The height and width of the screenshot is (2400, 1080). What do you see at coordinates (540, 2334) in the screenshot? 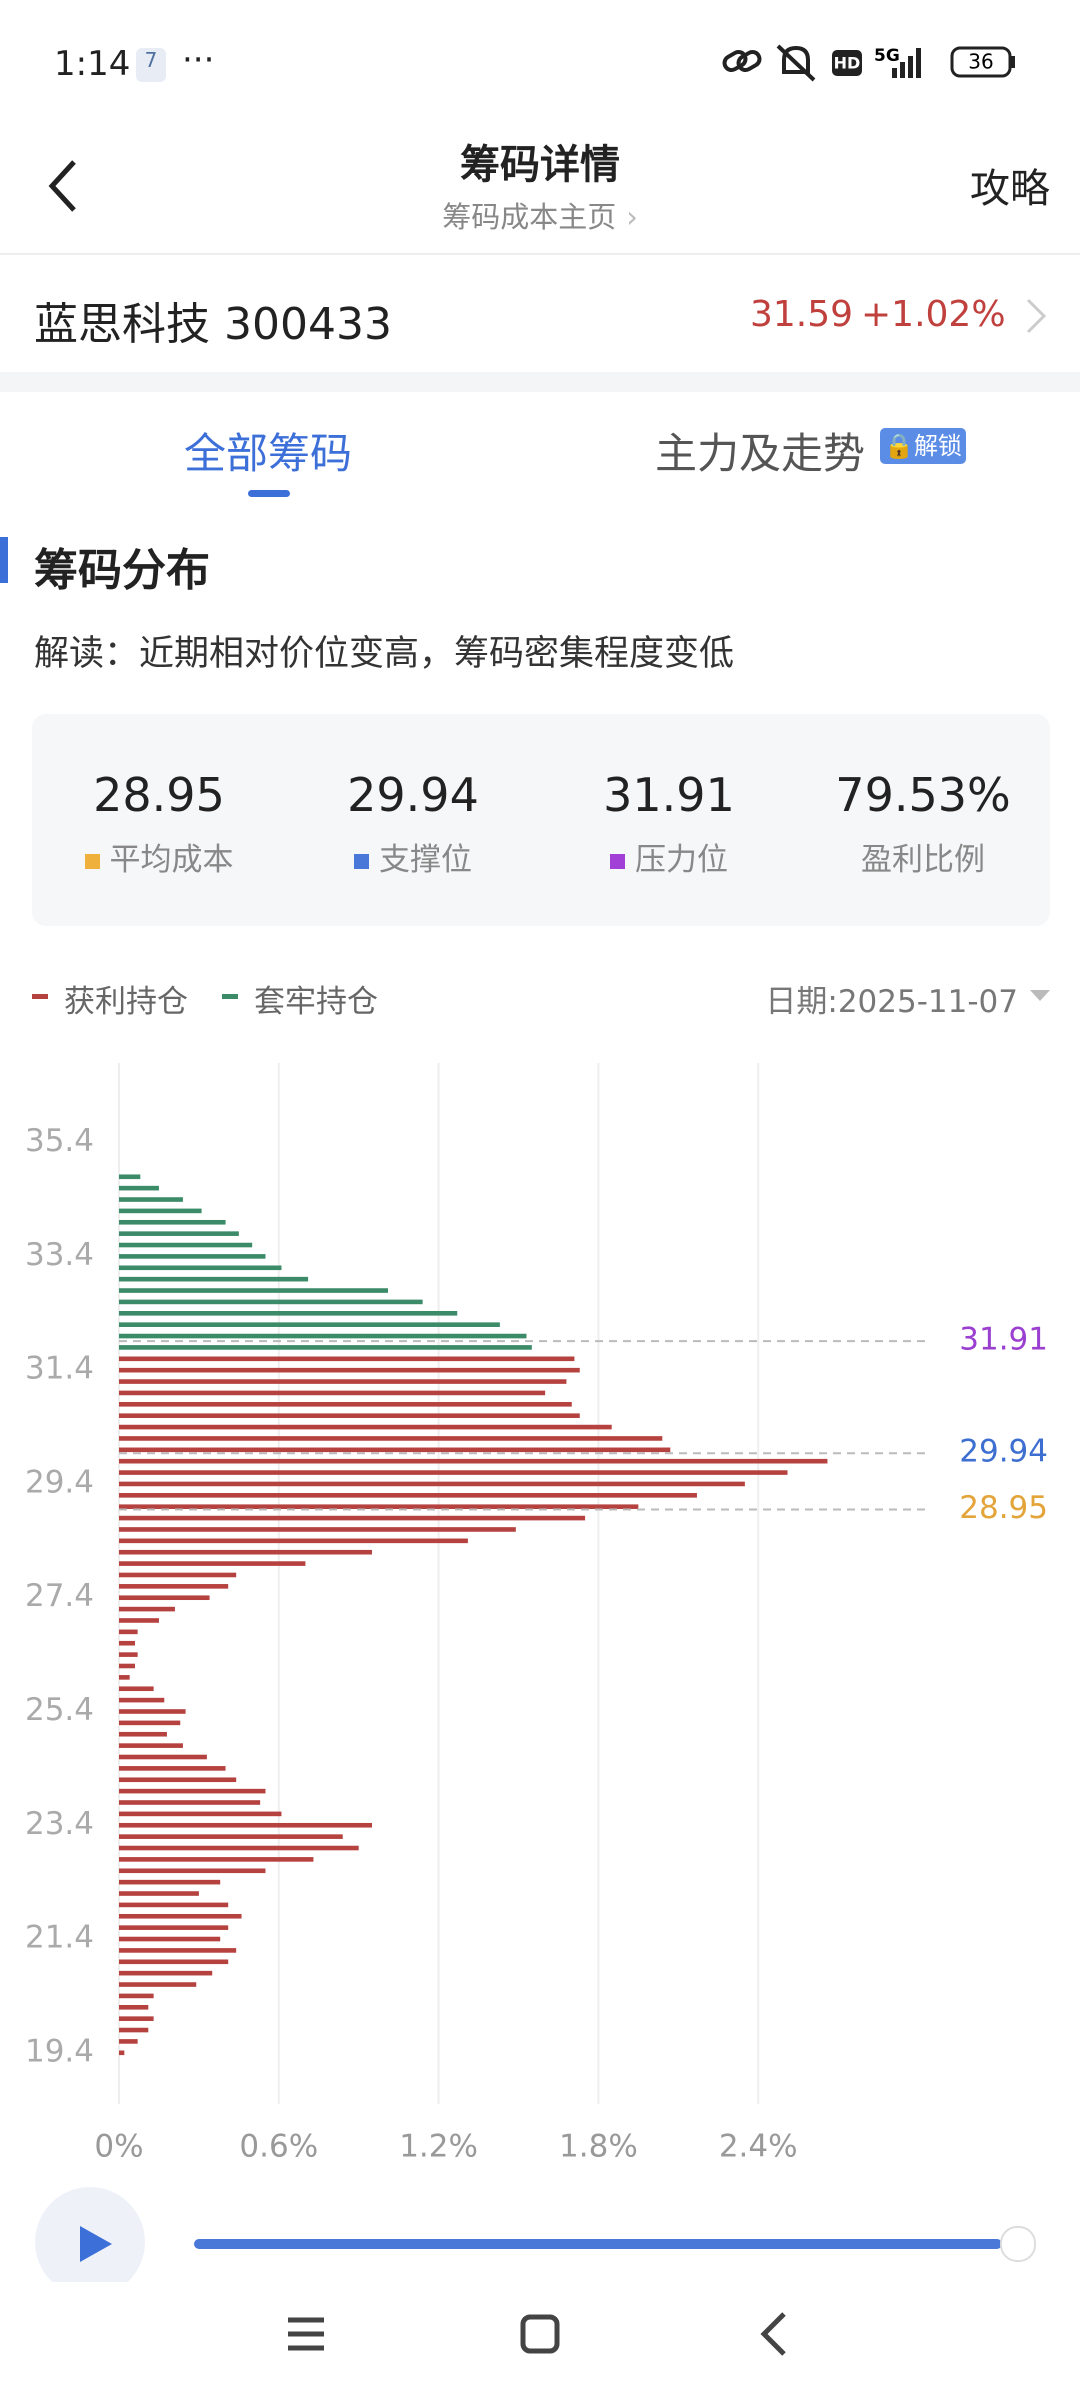
I see `home-button` at bounding box center [540, 2334].